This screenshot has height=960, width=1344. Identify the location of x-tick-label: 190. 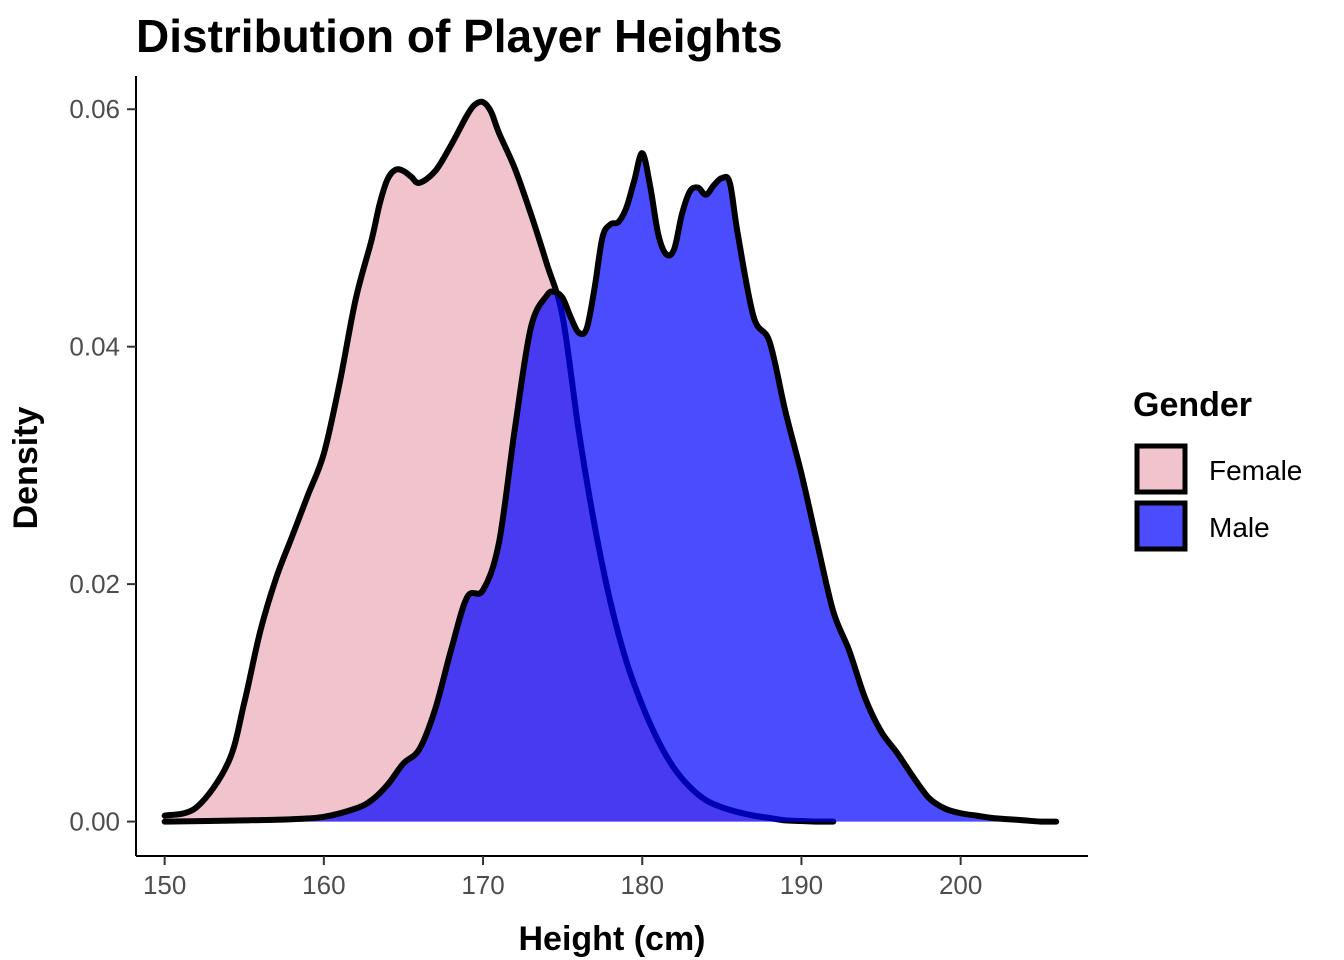
(801, 885).